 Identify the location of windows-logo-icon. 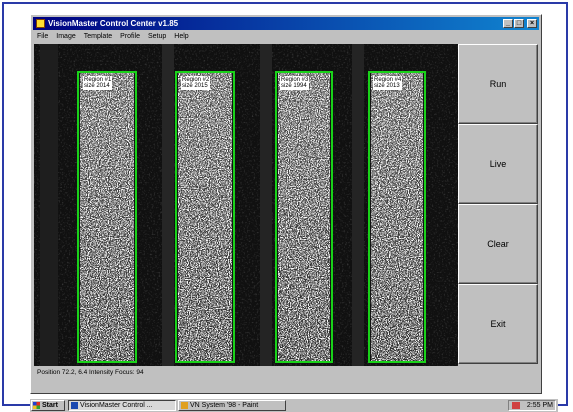
(36, 405).